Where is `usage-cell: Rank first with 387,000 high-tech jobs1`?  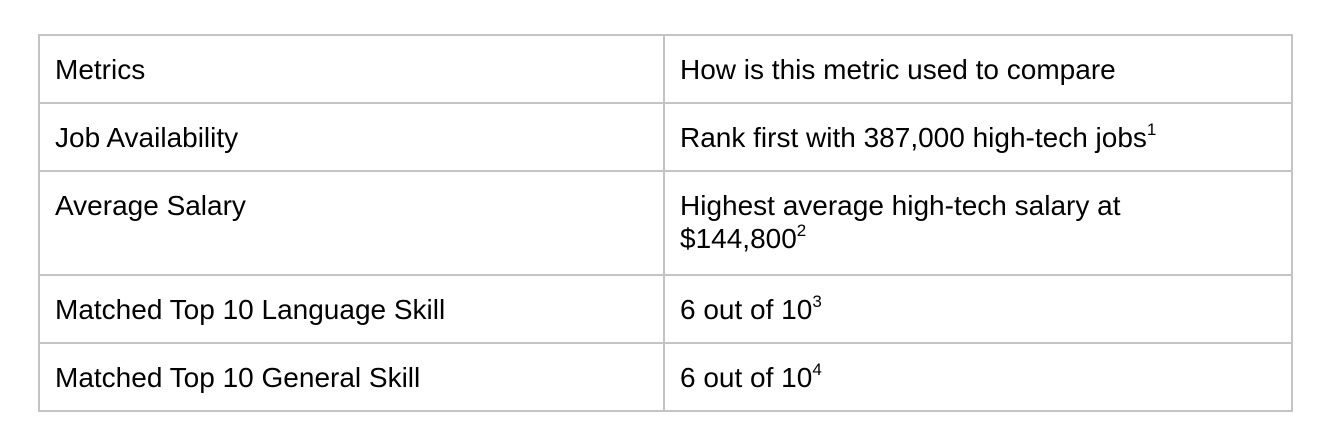
usage-cell: Rank first with 387,000 high-tech jobs1 is located at coordinates (978, 137).